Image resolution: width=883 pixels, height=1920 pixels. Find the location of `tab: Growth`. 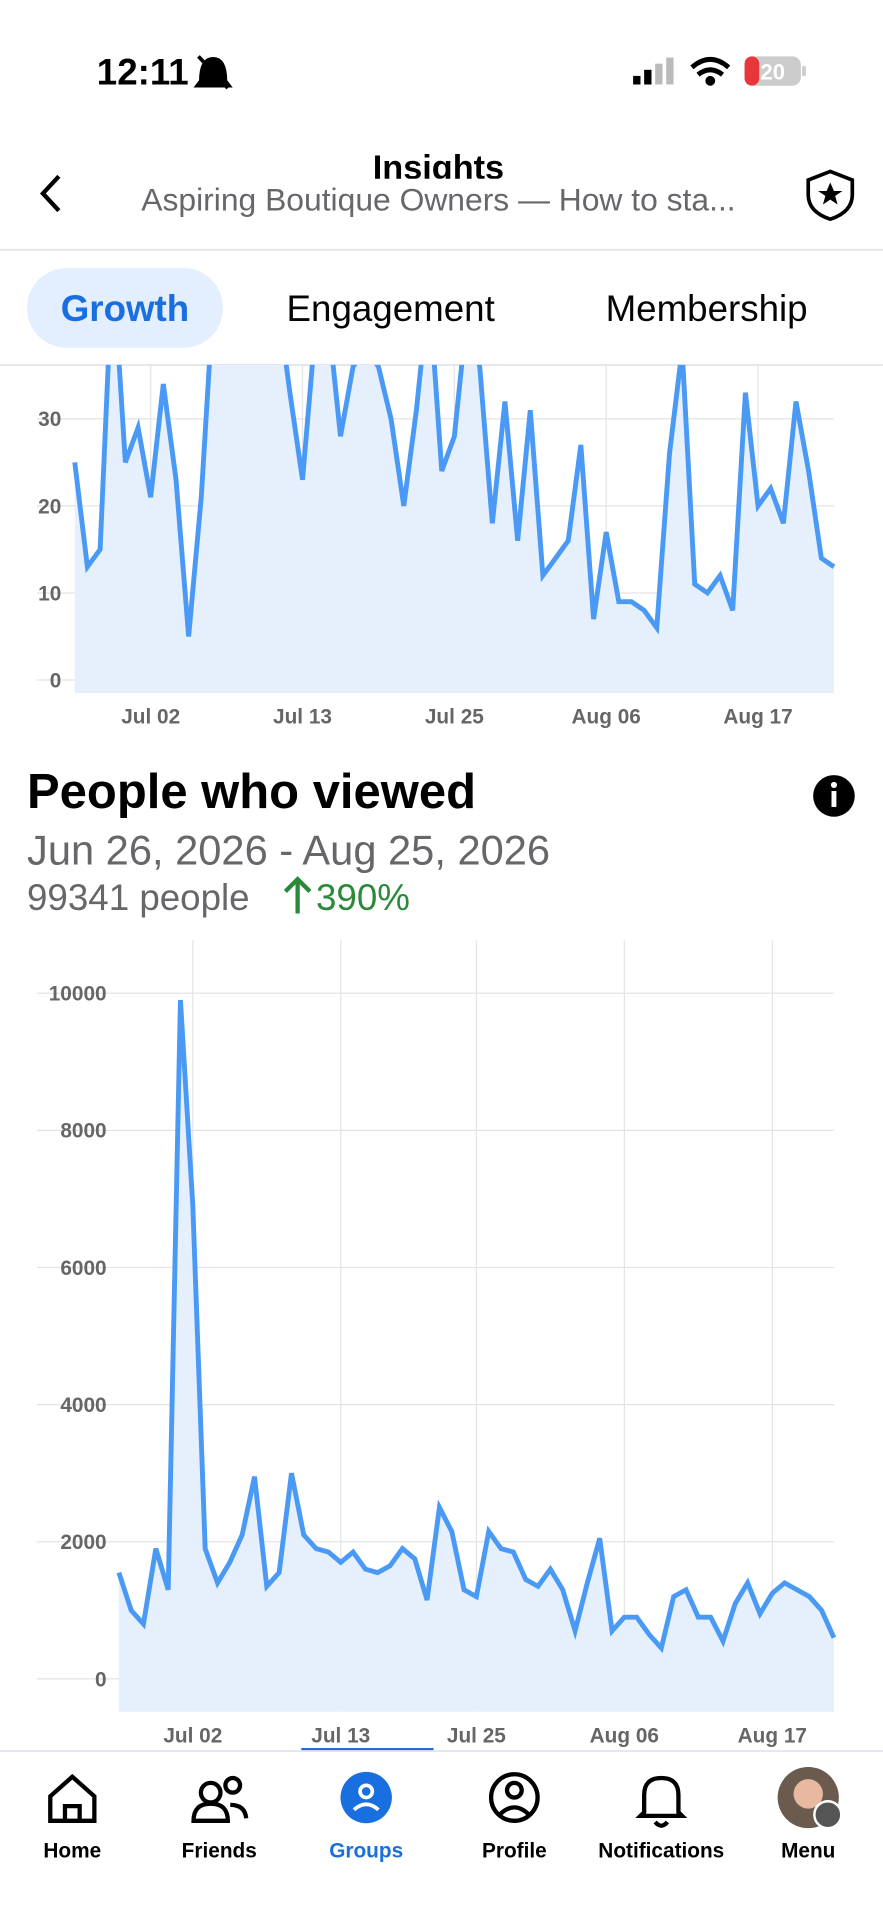

tab: Growth is located at coordinates (125, 308).